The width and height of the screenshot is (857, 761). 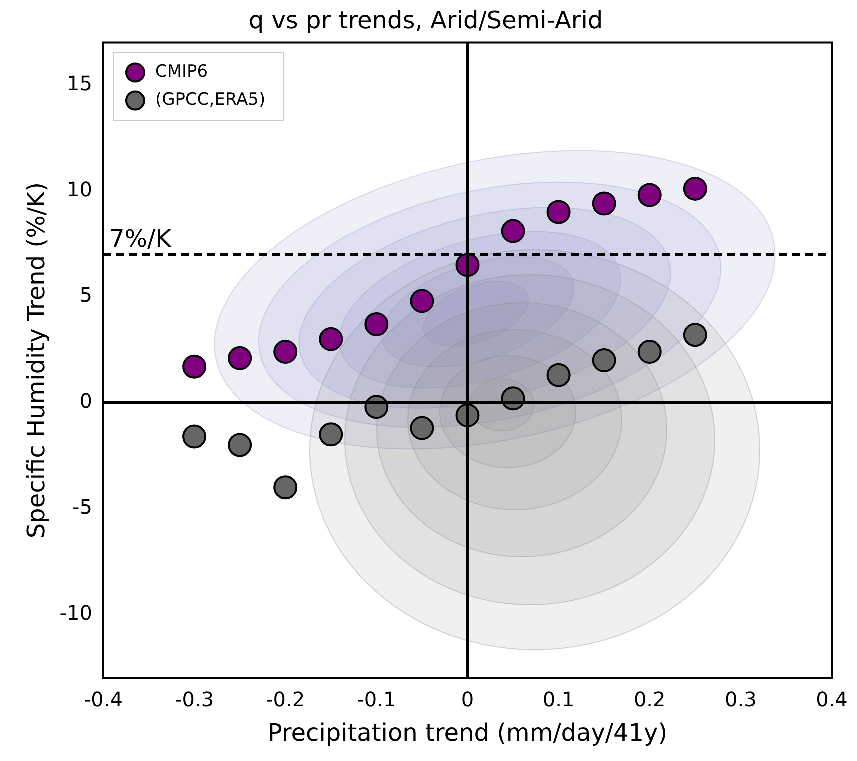 I want to click on chart-title: q vs pr trends, Arid/Semi-Arid, so click(x=426, y=20).